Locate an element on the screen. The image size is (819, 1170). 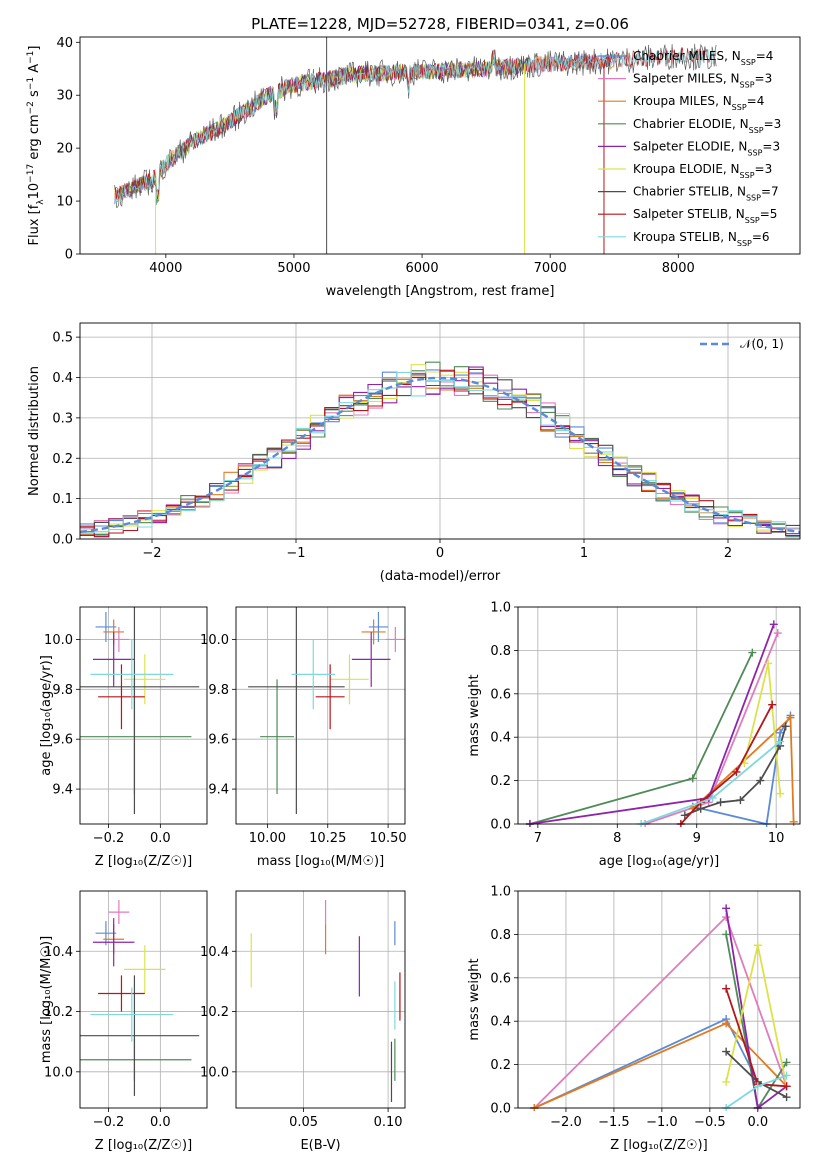
legend-entry: Kroupa STELIB, NSSP=6 is located at coordinates (701, 239).